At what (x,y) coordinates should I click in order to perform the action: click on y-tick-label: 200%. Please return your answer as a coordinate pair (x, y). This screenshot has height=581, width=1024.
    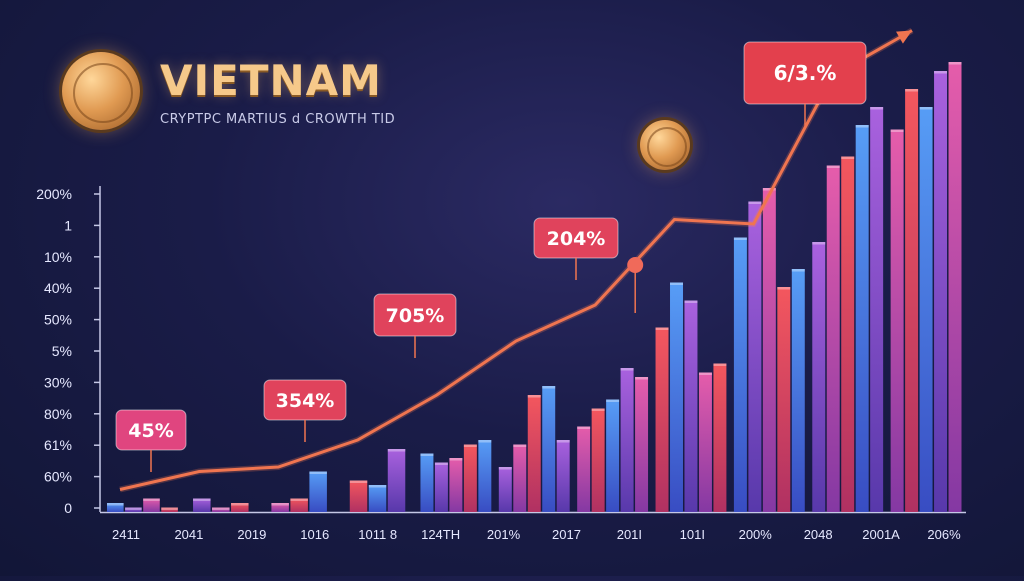
    Looking at the image, I should click on (54, 194).